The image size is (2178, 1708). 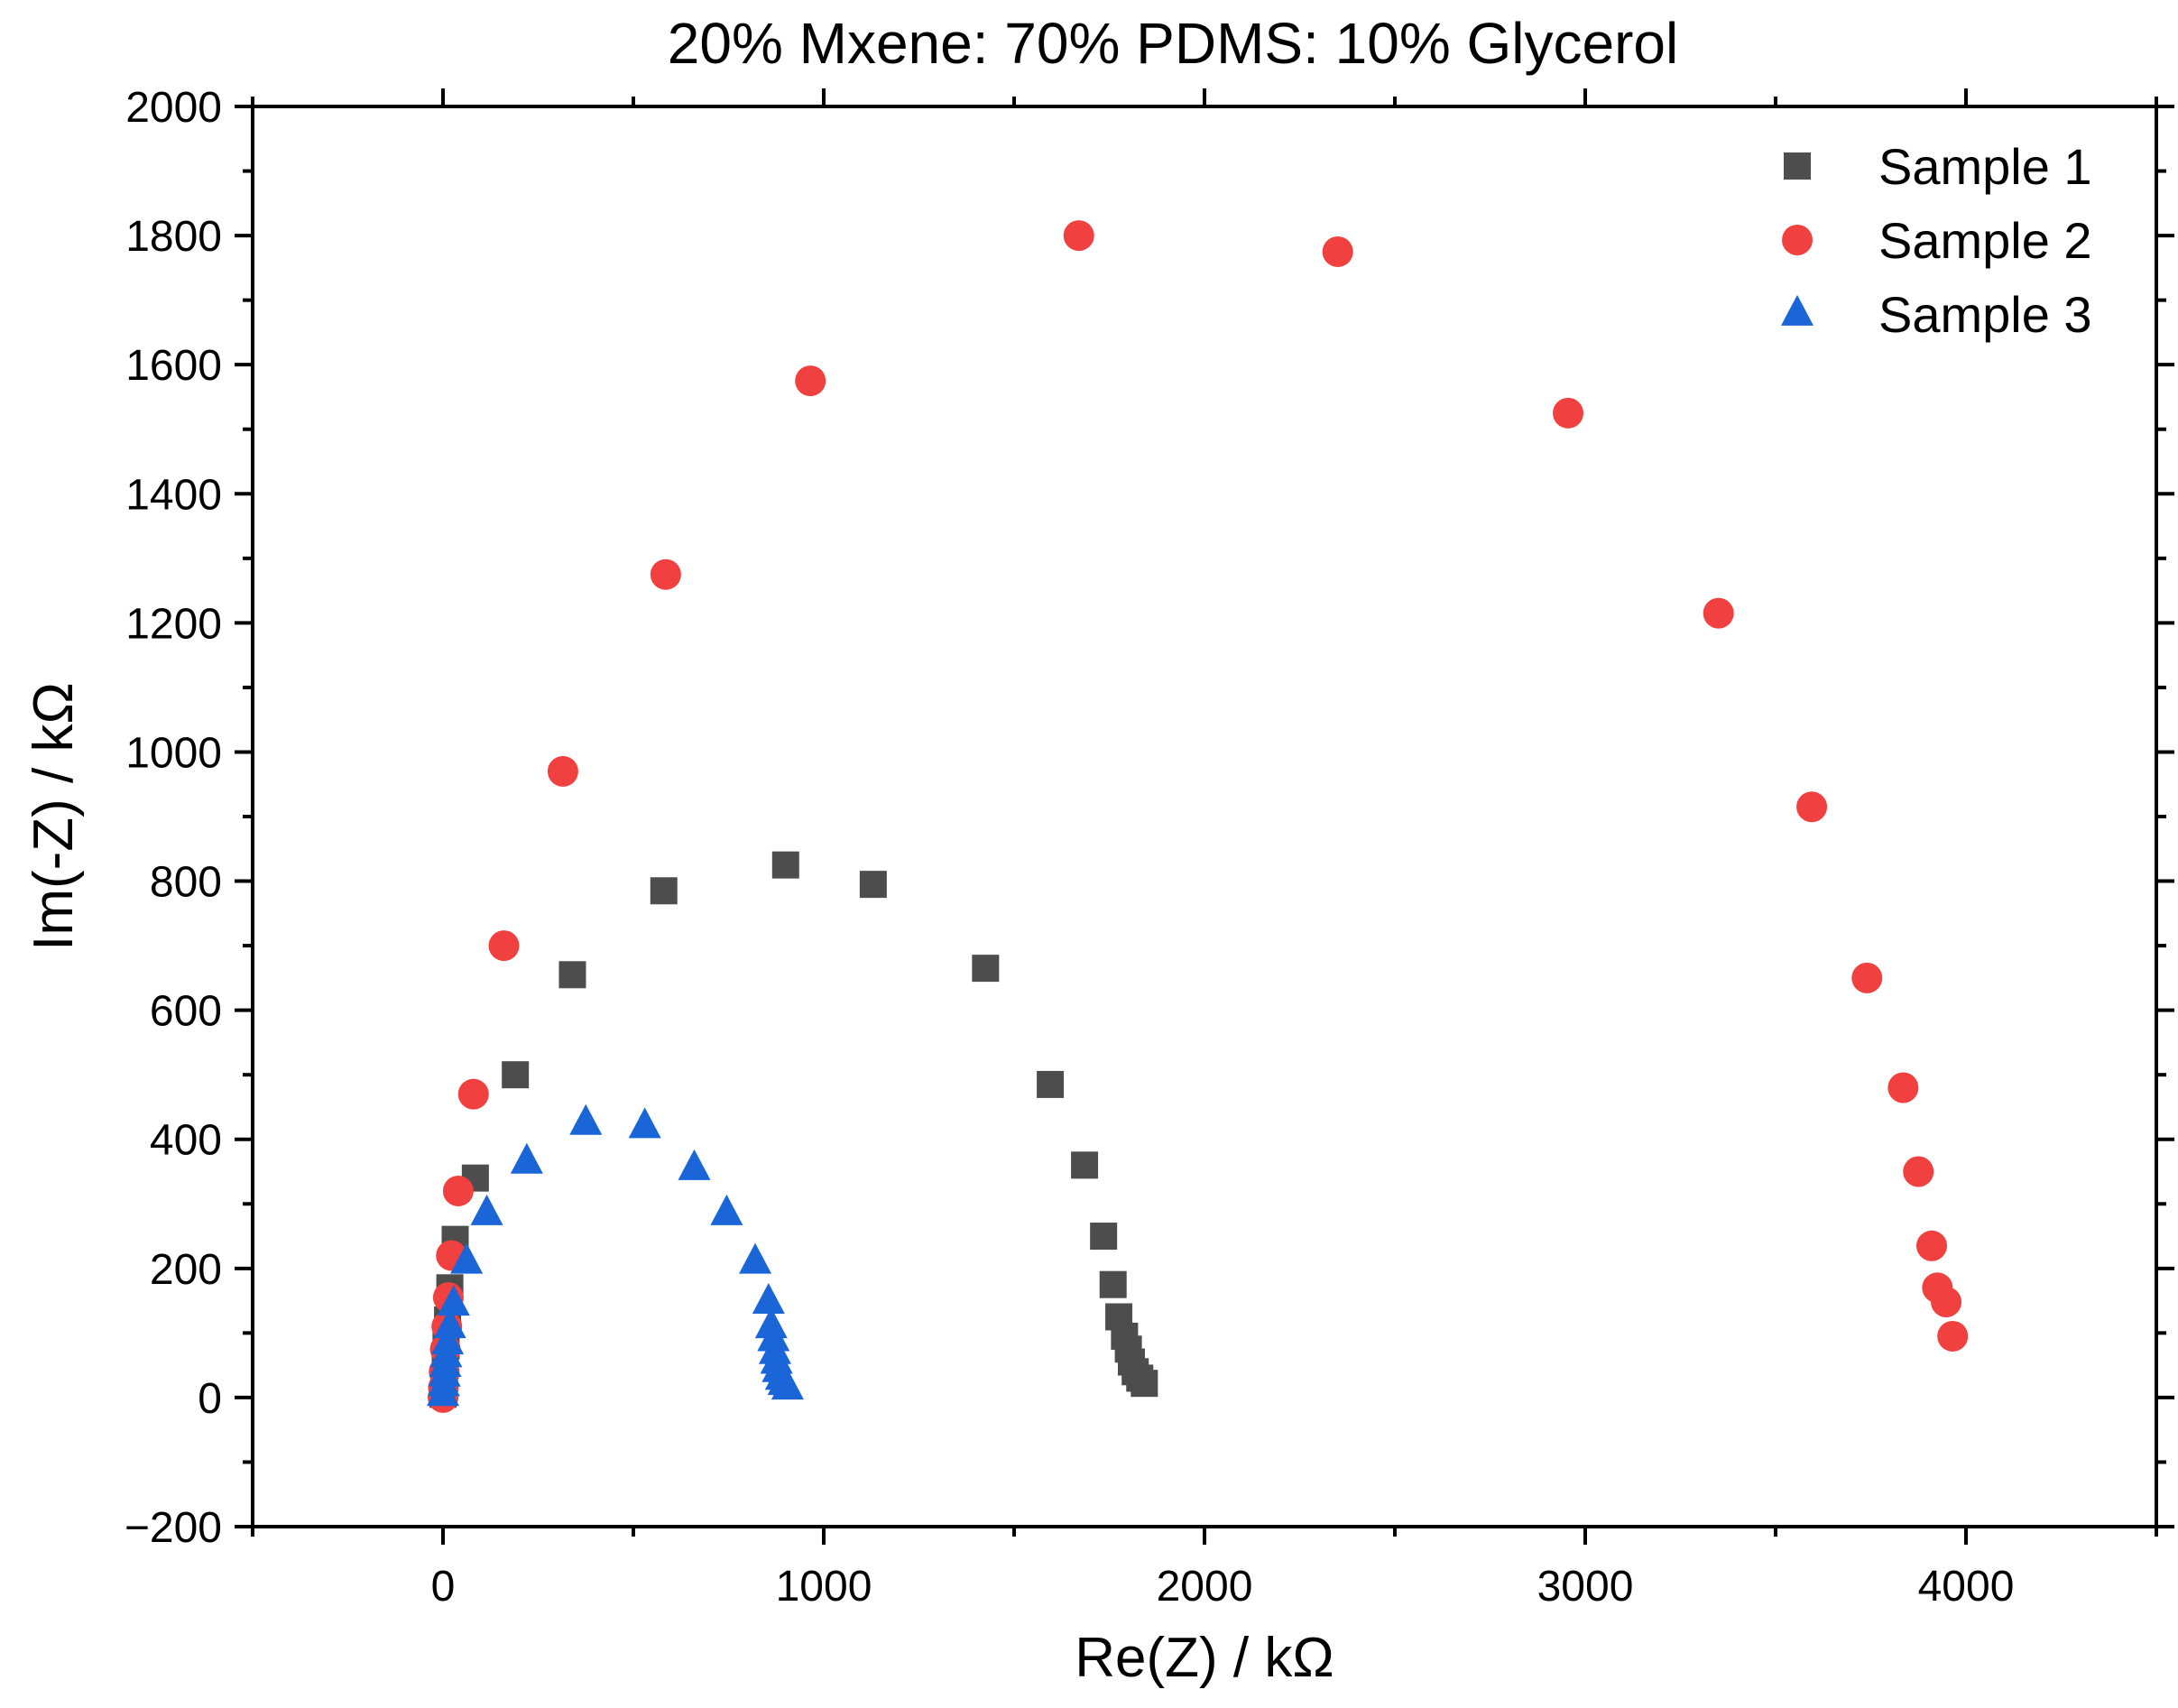 What do you see at coordinates (173, 1528) in the screenshot?
I see `y-tick-label: −200` at bounding box center [173, 1528].